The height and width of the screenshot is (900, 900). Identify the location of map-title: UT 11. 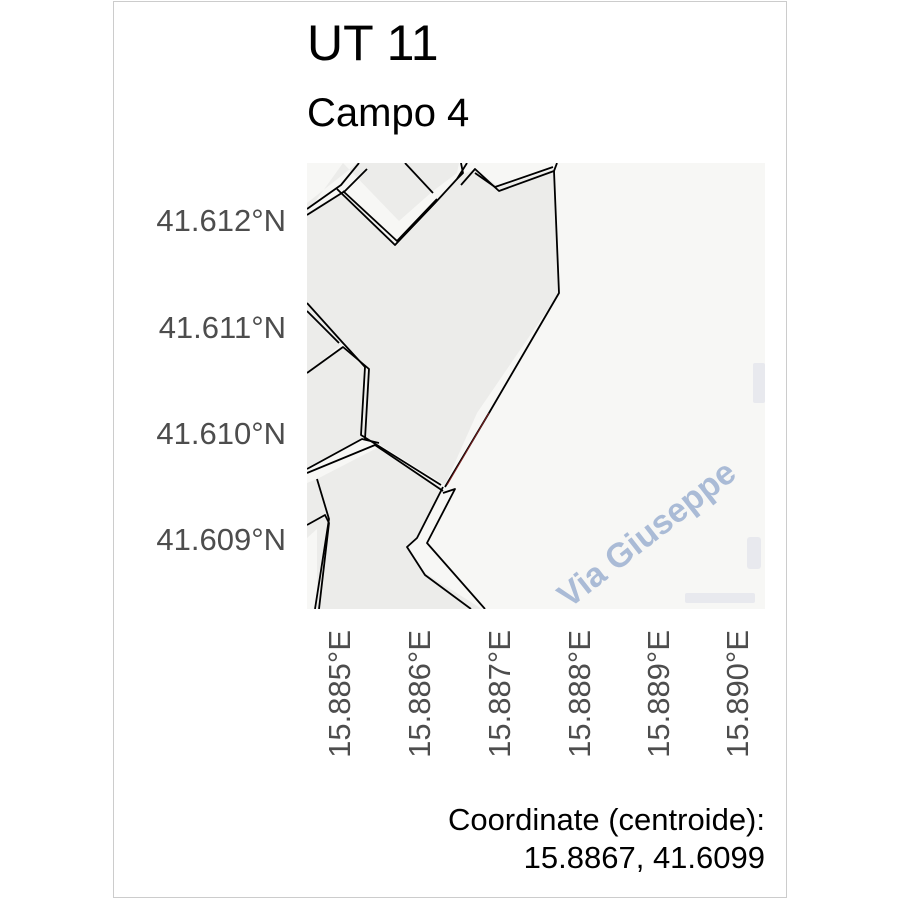
(373, 43).